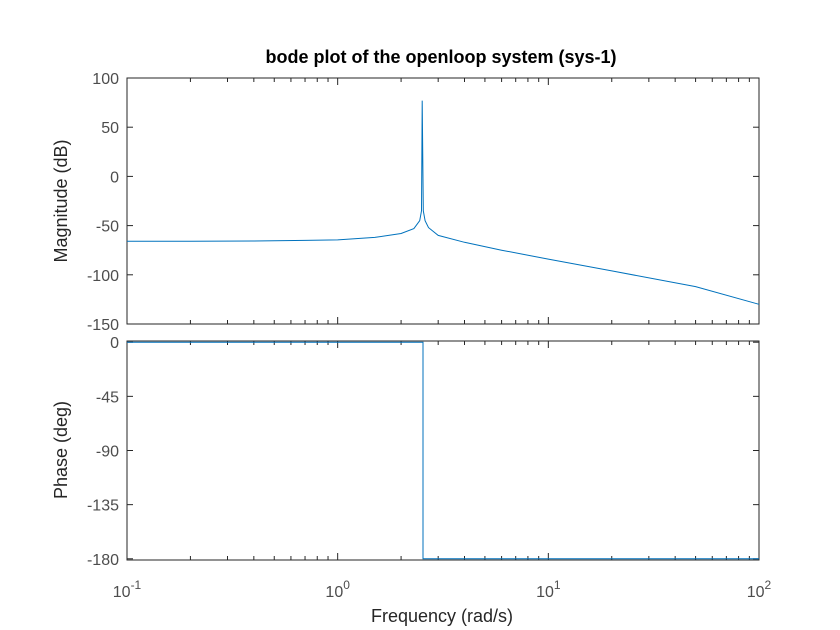  Describe the element at coordinates (61, 450) in the screenshot. I see `phase-y-axis-label: Phase (deg)` at that location.